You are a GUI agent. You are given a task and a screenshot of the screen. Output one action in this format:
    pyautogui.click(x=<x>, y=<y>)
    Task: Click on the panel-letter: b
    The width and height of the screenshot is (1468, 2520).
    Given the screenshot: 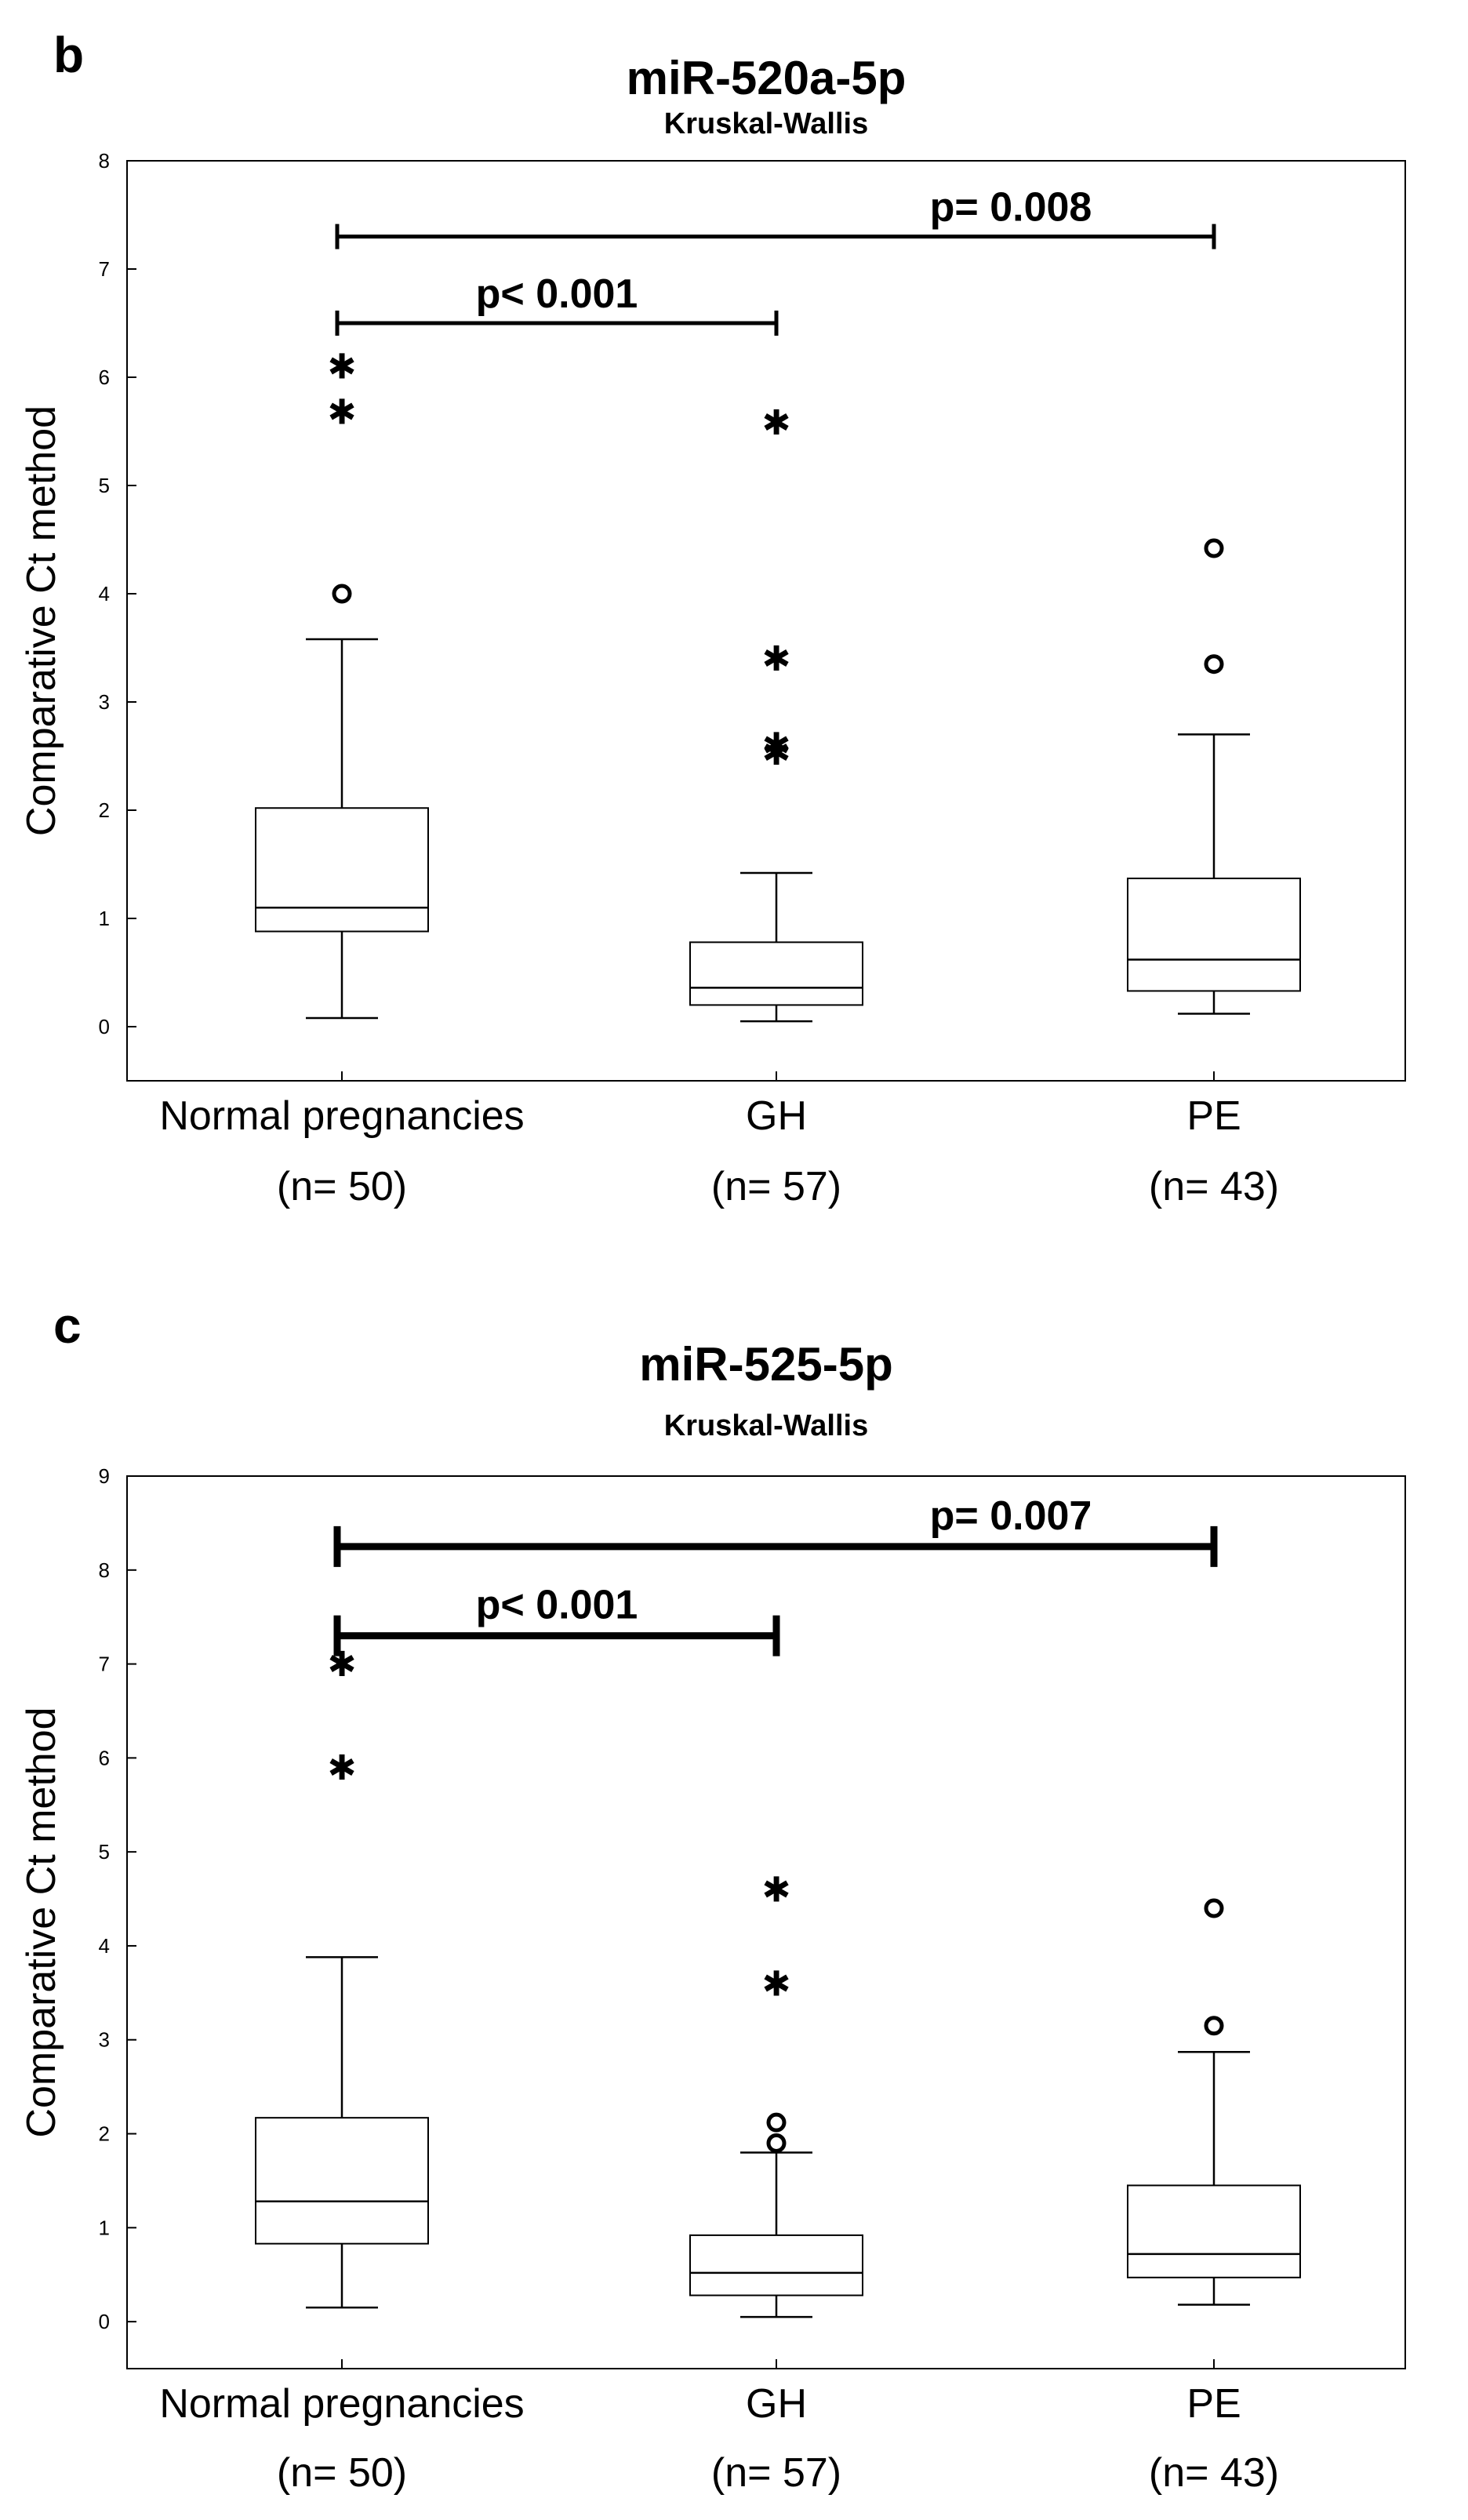 What is the action you would take?
    pyautogui.click(x=68, y=55)
    